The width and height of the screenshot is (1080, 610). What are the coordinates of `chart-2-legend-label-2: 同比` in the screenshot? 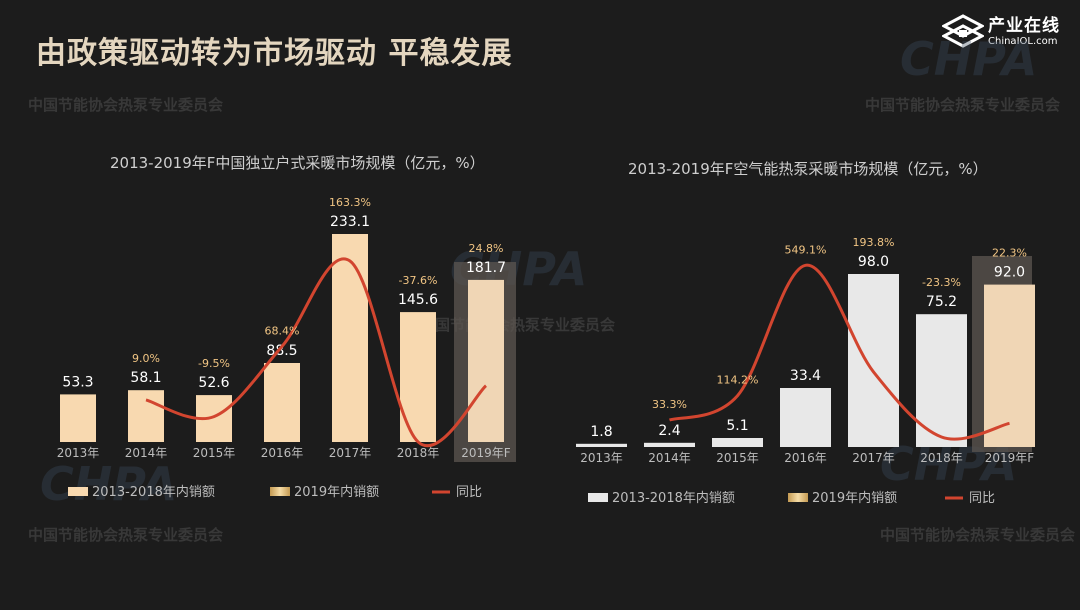 It's located at (982, 498).